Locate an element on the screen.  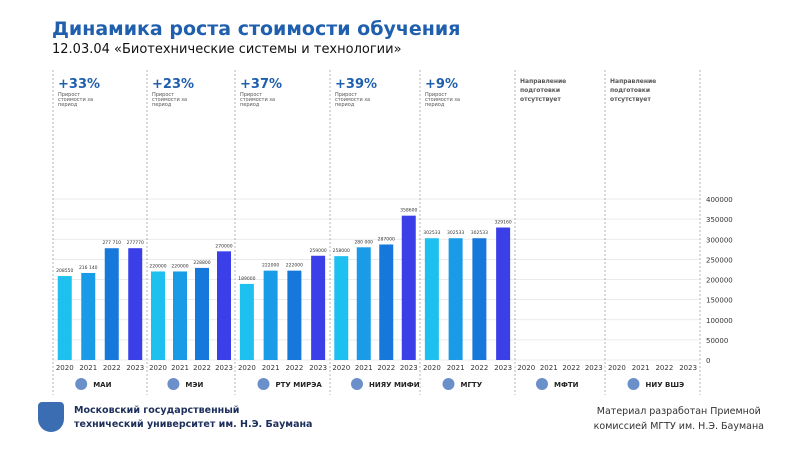
data-label: 259000 is located at coordinates (318, 251).